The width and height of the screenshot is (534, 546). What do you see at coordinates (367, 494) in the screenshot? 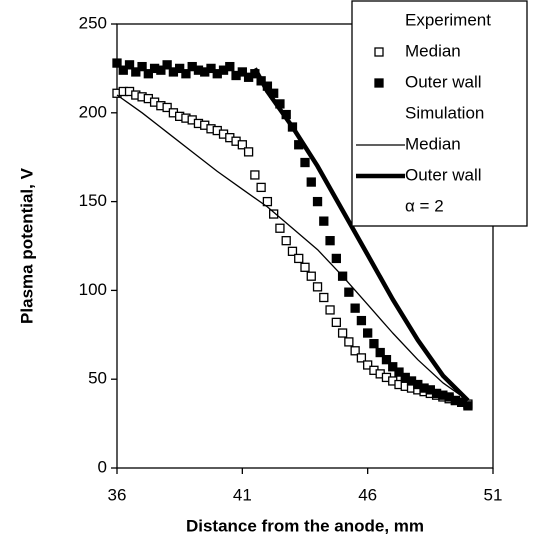
I see `x-tick-label: 46` at bounding box center [367, 494].